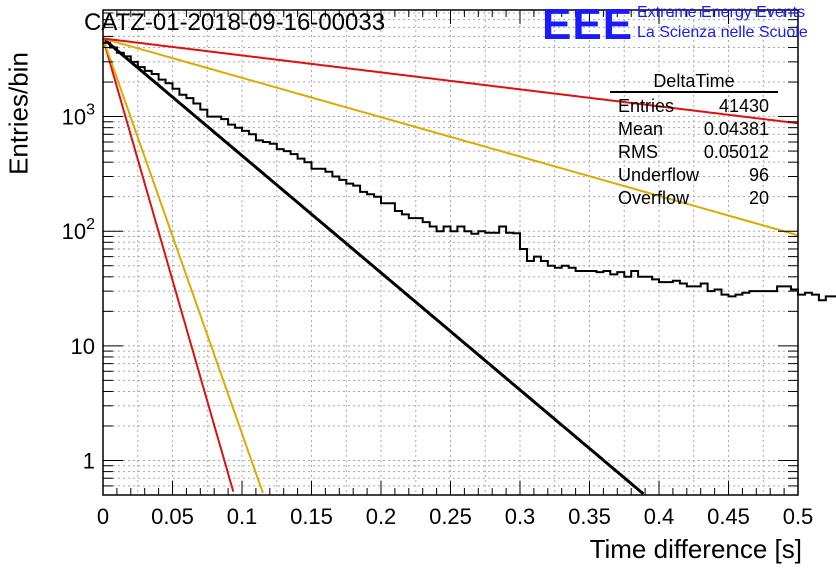 The height and width of the screenshot is (572, 836). What do you see at coordinates (311, 516) in the screenshot?
I see `x-tick-label: 0.15` at bounding box center [311, 516].